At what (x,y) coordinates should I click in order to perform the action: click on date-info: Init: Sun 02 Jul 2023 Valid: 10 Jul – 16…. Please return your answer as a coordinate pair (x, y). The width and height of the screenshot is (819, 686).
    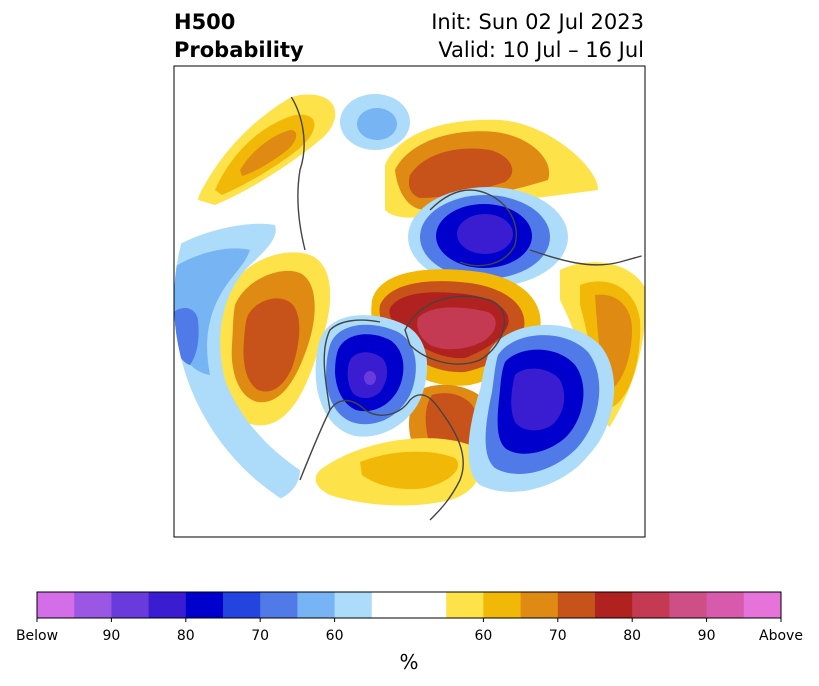
    Looking at the image, I should click on (537, 36).